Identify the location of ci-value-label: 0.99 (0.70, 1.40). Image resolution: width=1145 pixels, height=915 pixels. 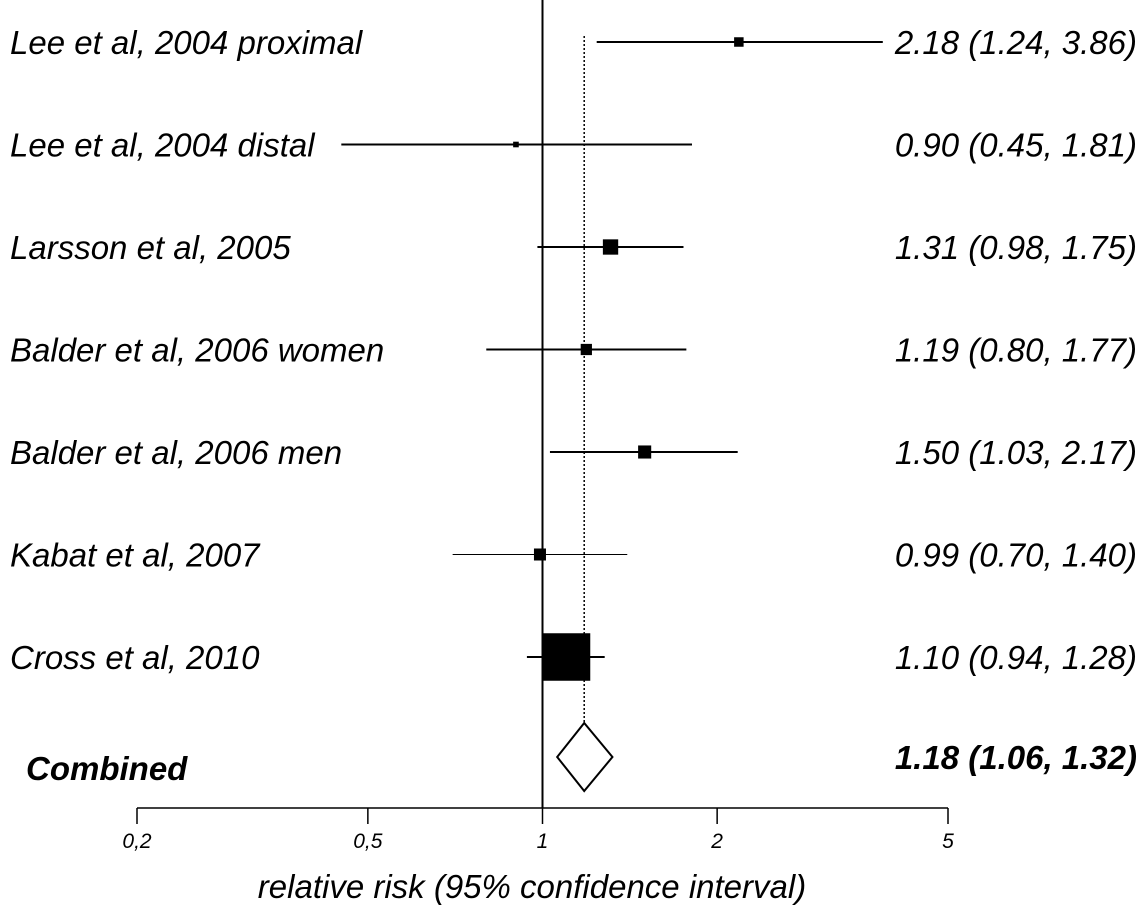
(1016, 555).